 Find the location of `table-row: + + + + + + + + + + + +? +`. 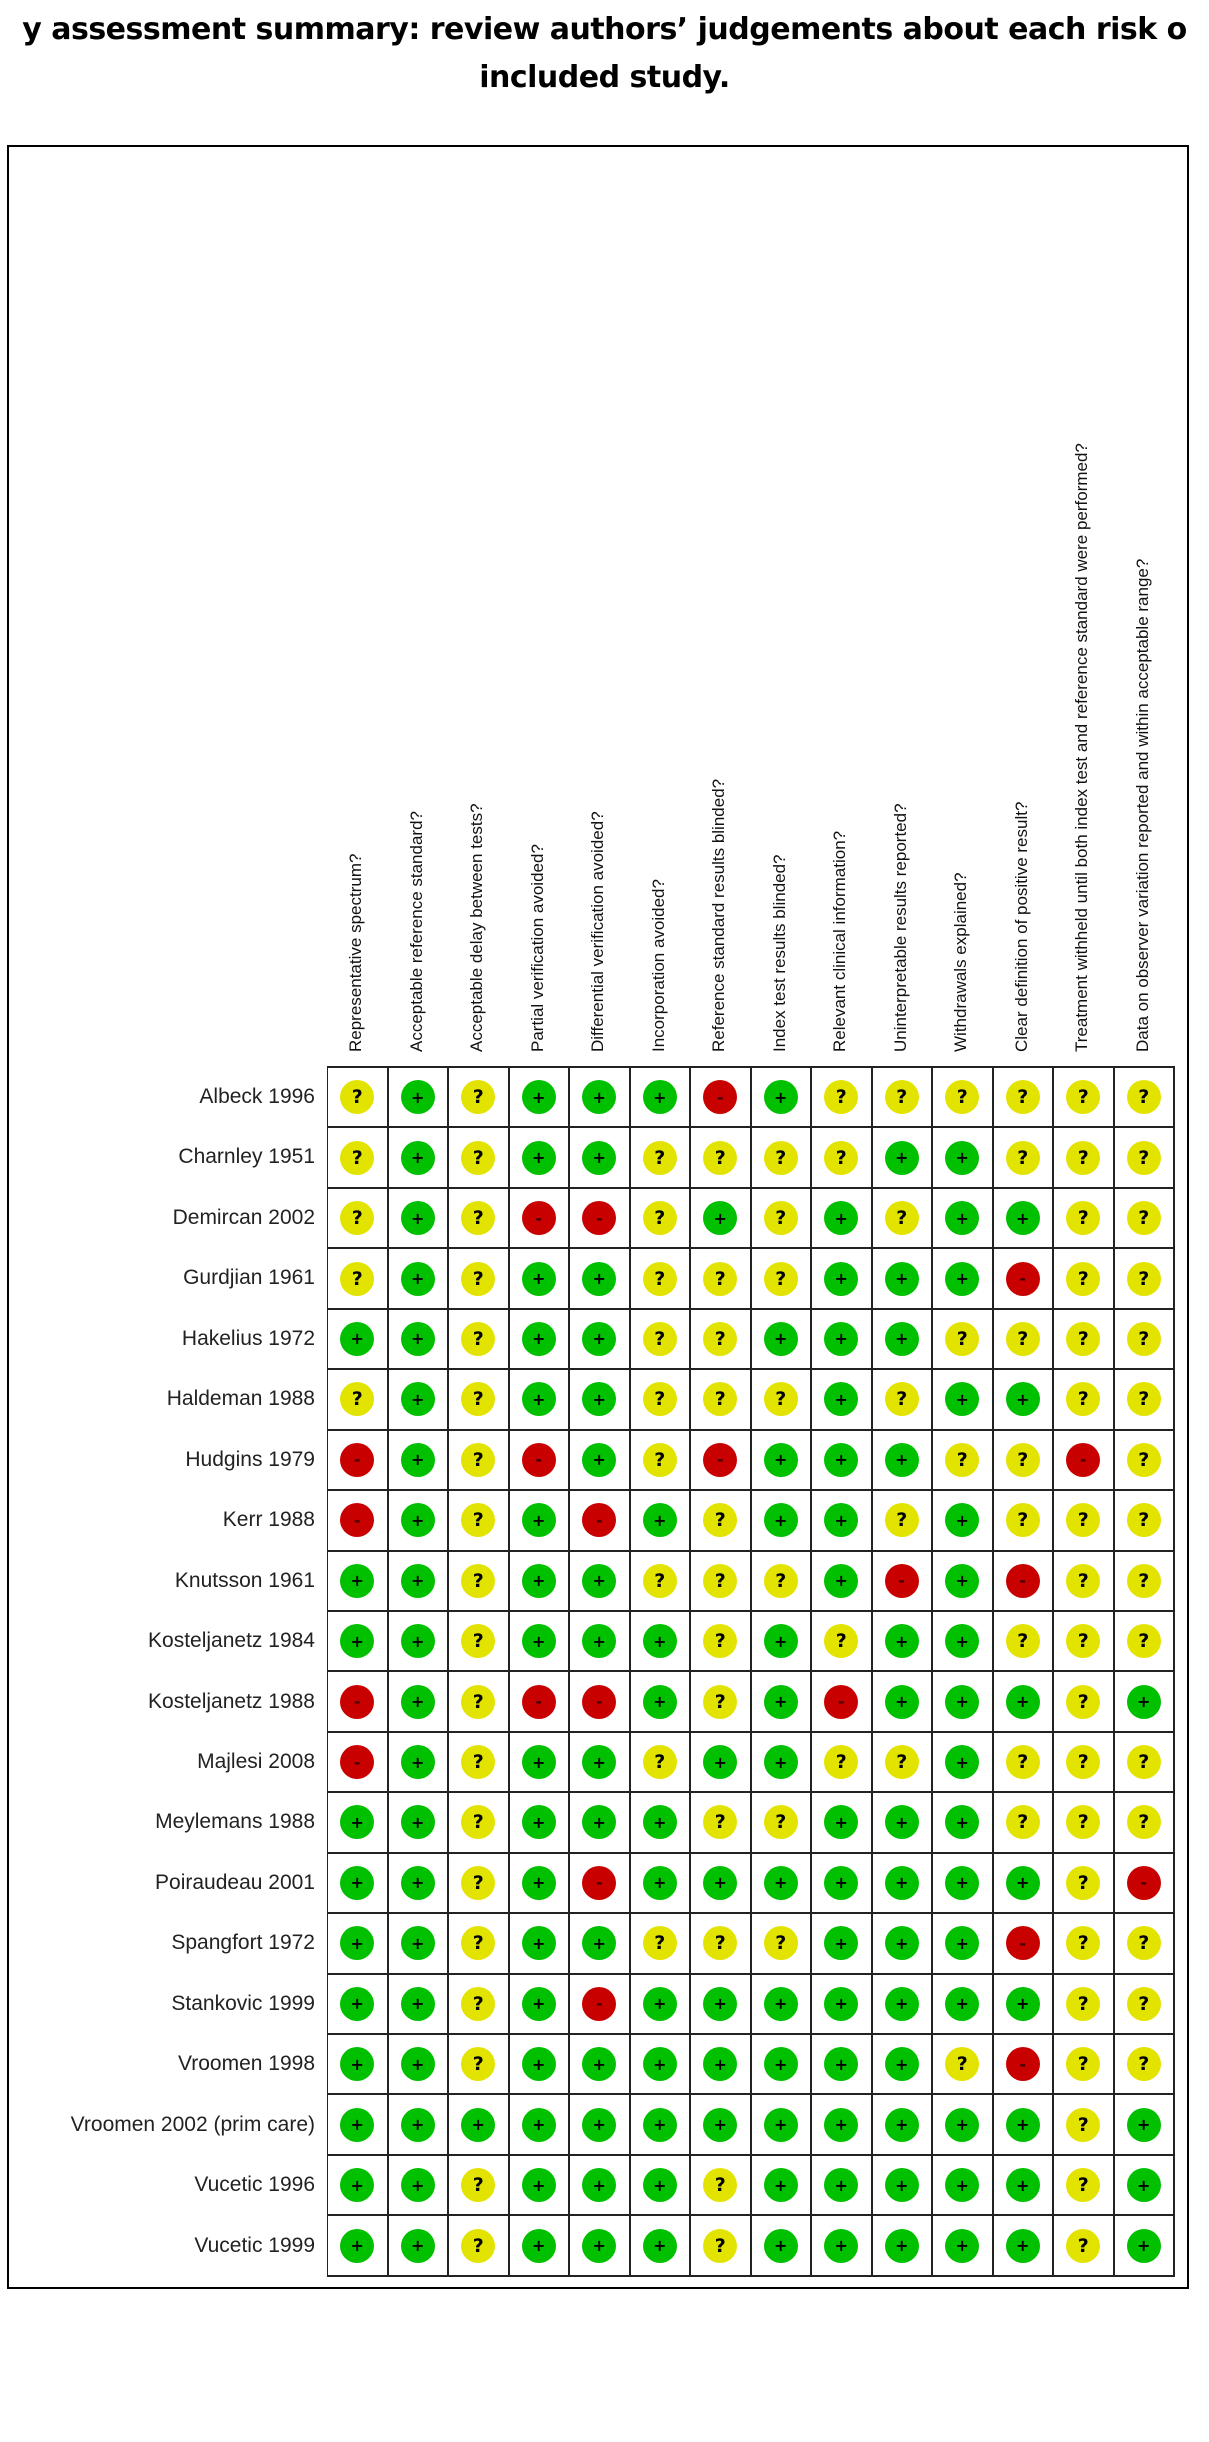

table-row: + + + + + + + + + + + +? + is located at coordinates (751, 2125).